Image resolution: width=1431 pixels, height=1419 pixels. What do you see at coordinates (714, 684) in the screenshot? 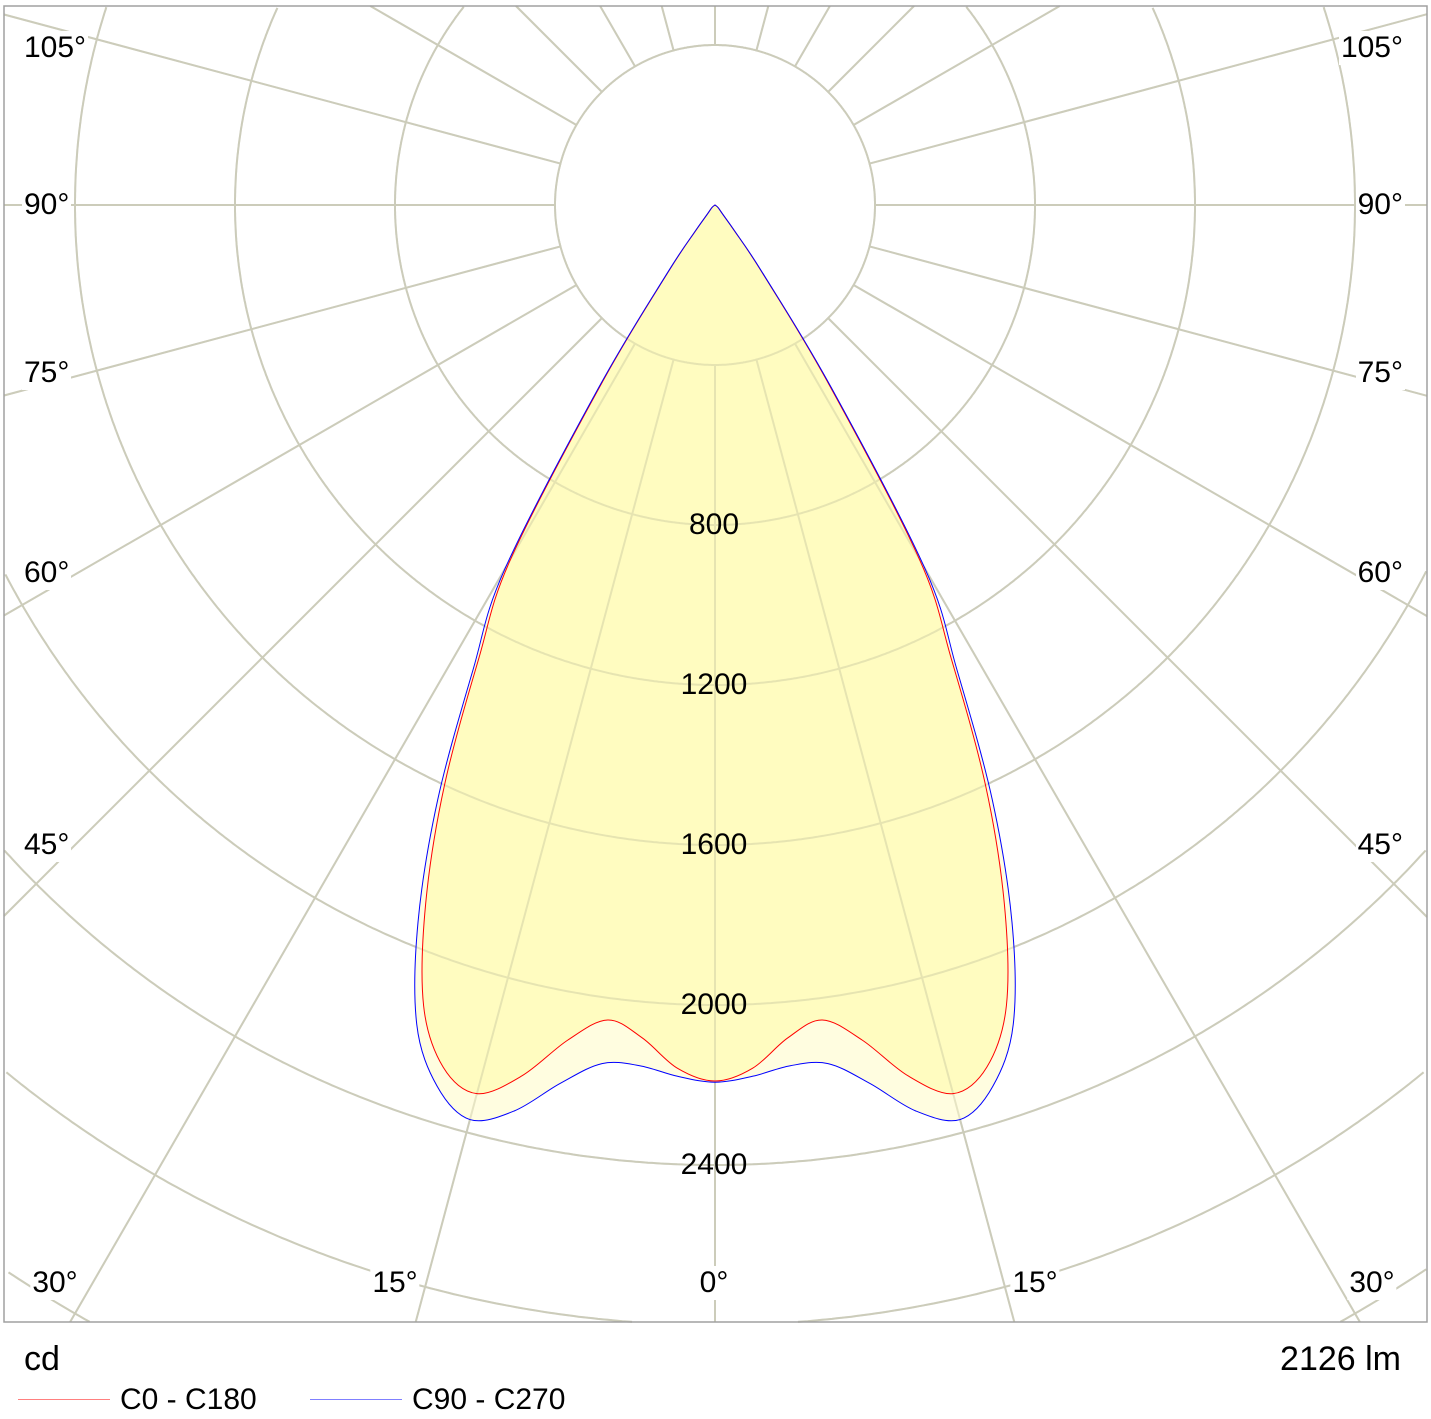
I see `radial-tick-label: 1200` at bounding box center [714, 684].